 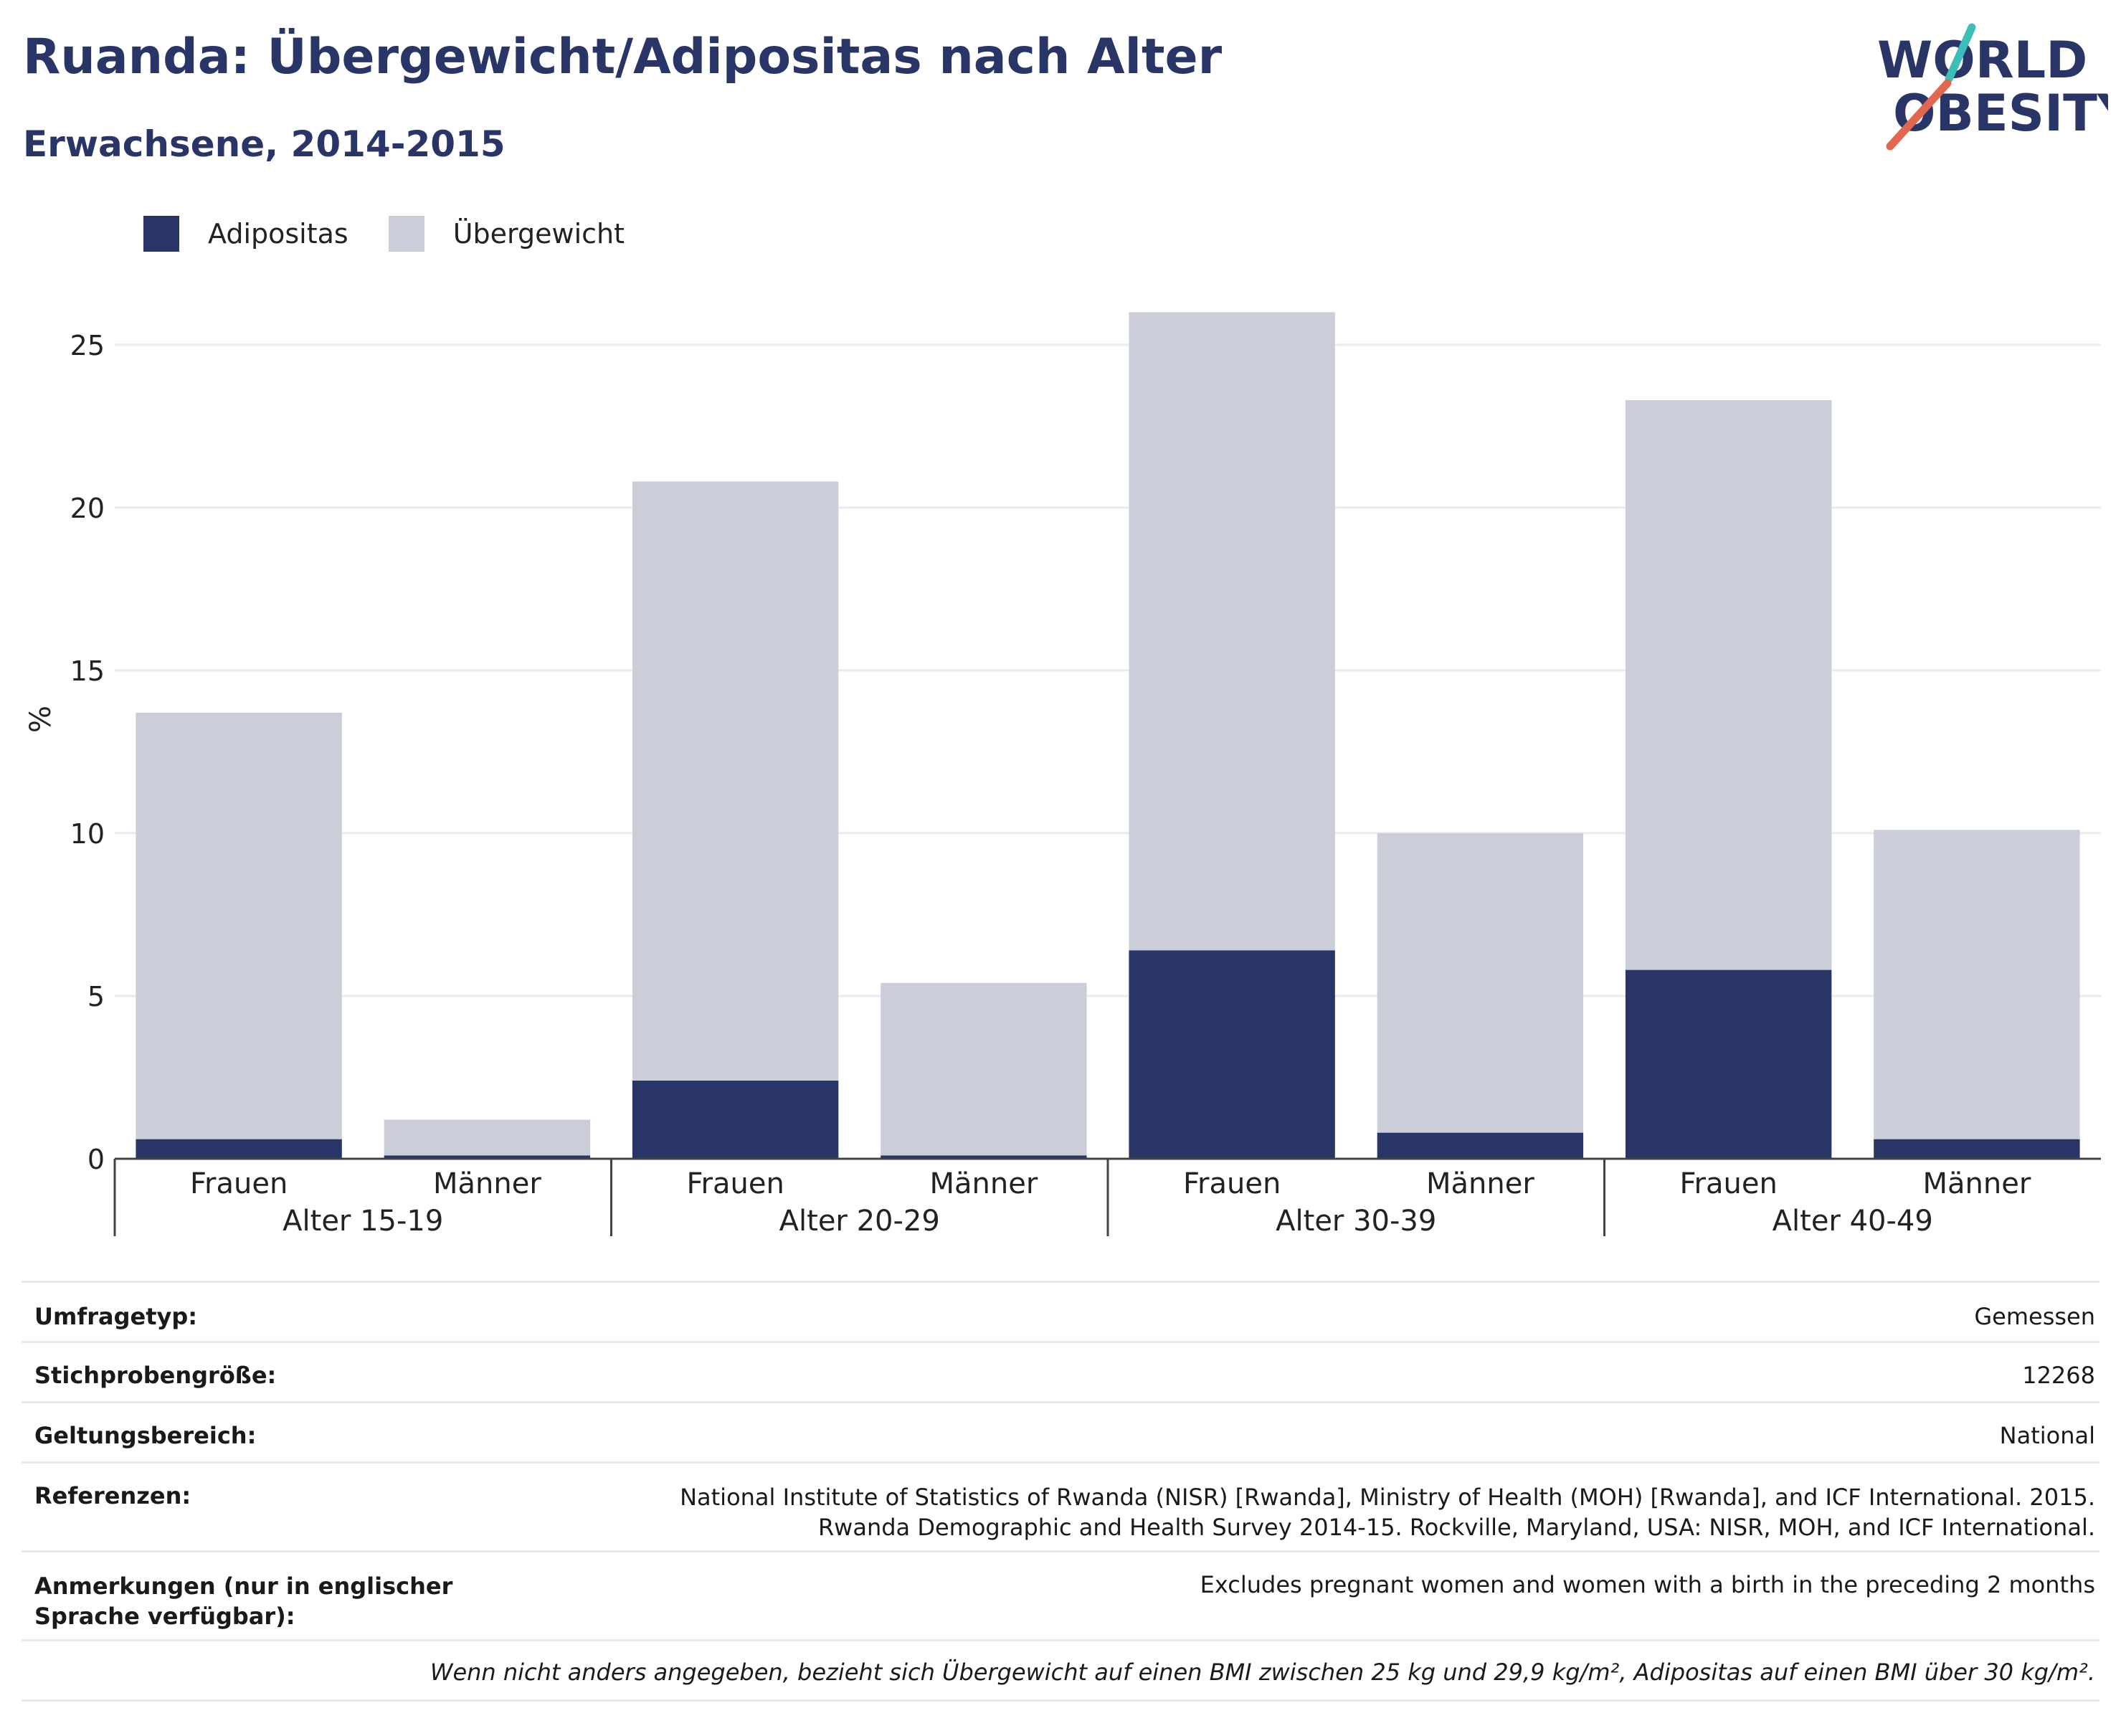 What do you see at coordinates (1353, 1372) in the screenshot?
I see `info-value: 12268` at bounding box center [1353, 1372].